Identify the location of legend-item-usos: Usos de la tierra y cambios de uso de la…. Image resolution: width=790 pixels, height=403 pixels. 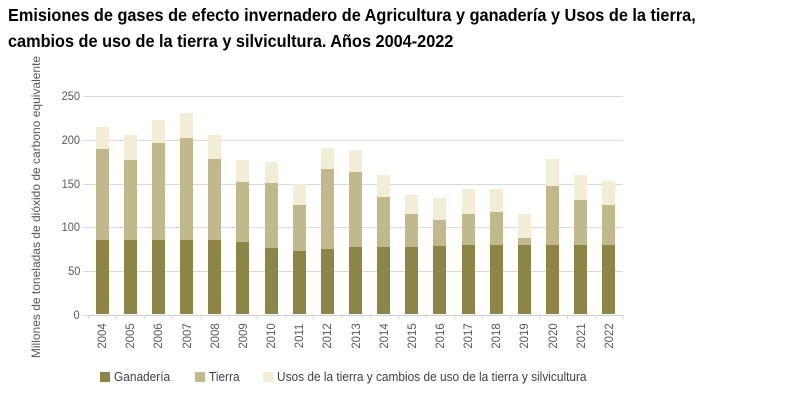
(433, 377).